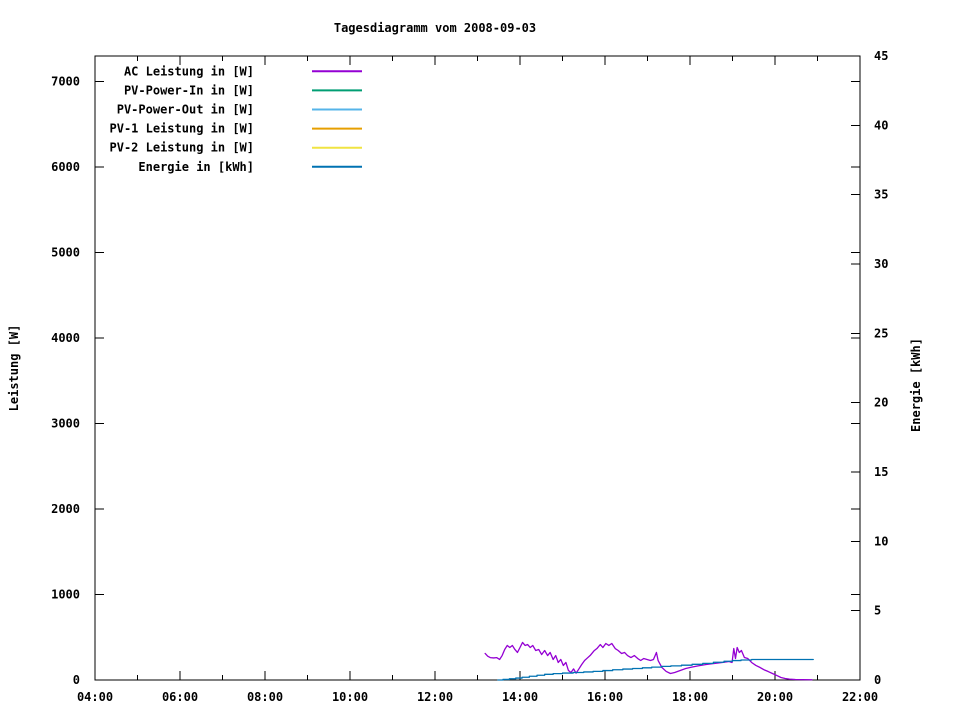 The width and height of the screenshot is (960, 720). I want to click on y-left-tick-label: 1000, so click(65, 594).